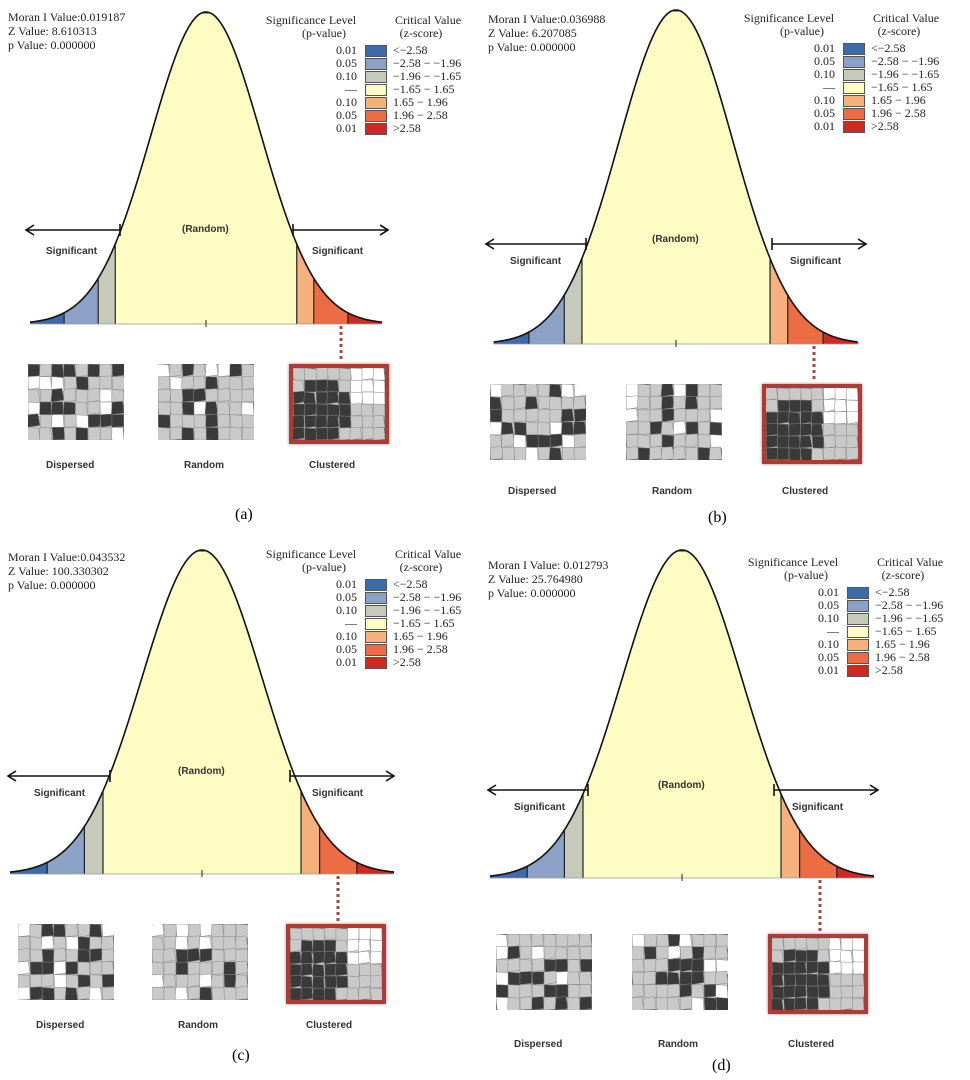  I want to click on z-value: Z Value: 25.764980, so click(535, 579).